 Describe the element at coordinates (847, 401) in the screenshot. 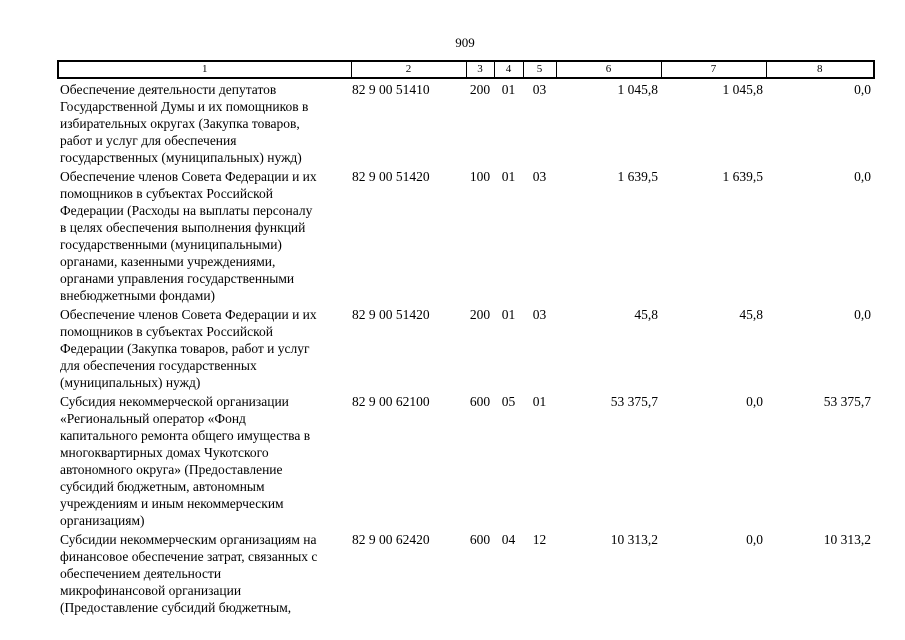

I see `row-regional-cell: 53 375,7` at that location.